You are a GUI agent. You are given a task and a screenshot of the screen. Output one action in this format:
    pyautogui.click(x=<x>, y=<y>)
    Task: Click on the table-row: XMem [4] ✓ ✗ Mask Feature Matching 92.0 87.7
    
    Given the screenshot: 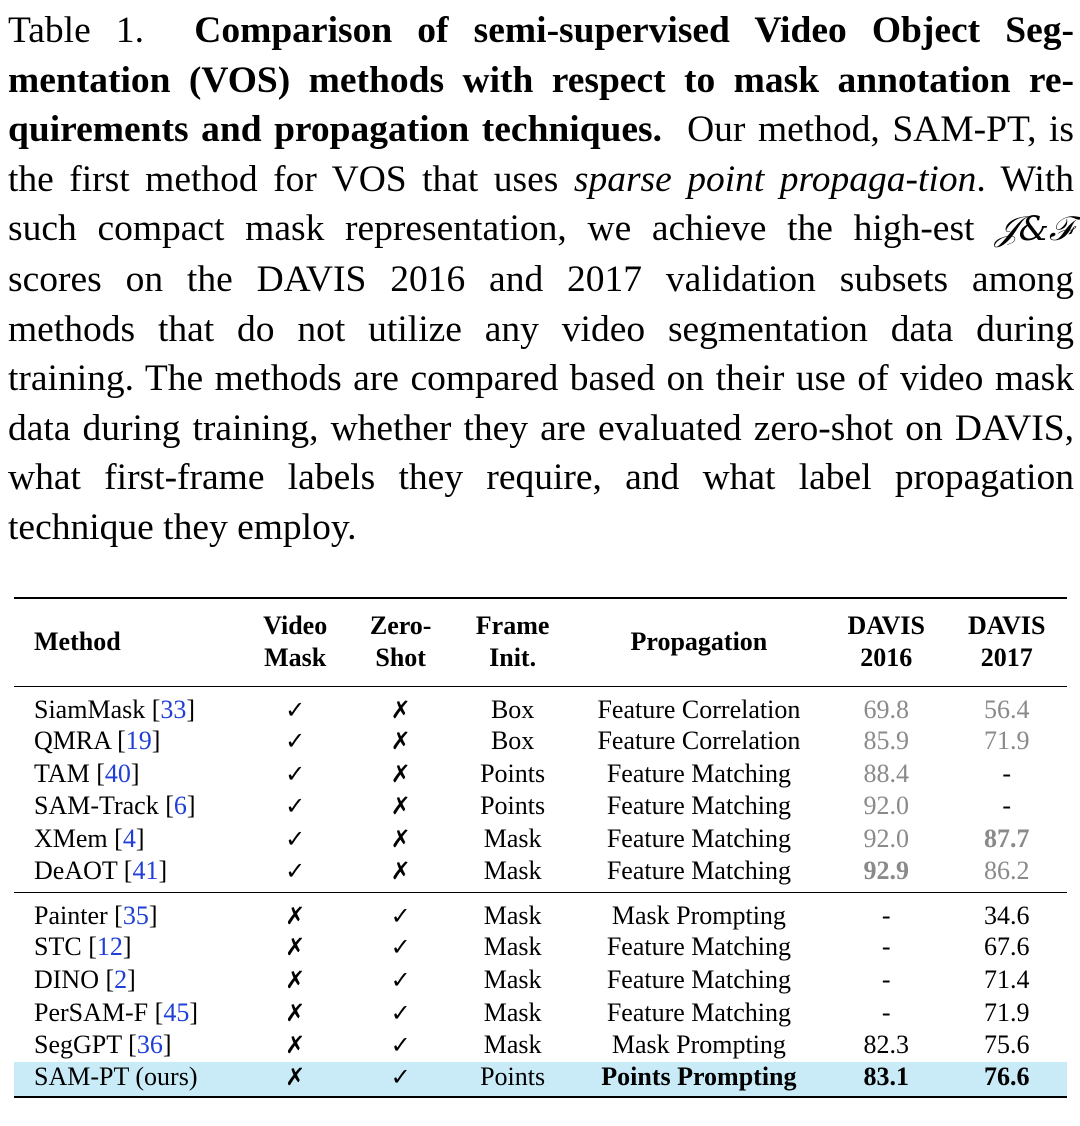 What is the action you would take?
    pyautogui.click(x=540, y=839)
    